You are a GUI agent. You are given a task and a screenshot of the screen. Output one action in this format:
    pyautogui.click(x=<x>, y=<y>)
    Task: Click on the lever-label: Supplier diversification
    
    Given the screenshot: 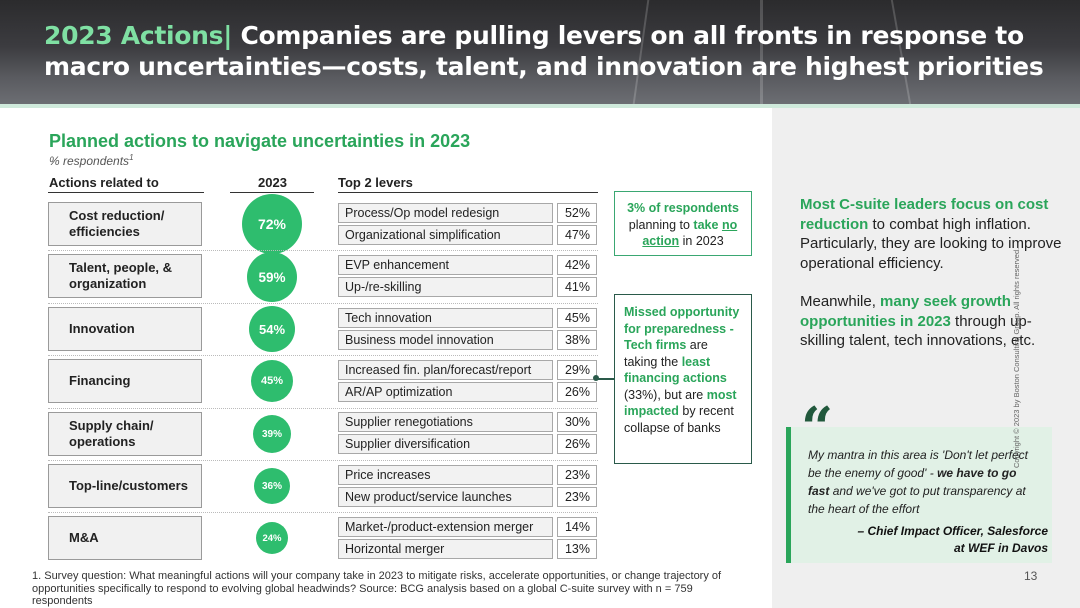 What is the action you would take?
    pyautogui.click(x=445, y=444)
    